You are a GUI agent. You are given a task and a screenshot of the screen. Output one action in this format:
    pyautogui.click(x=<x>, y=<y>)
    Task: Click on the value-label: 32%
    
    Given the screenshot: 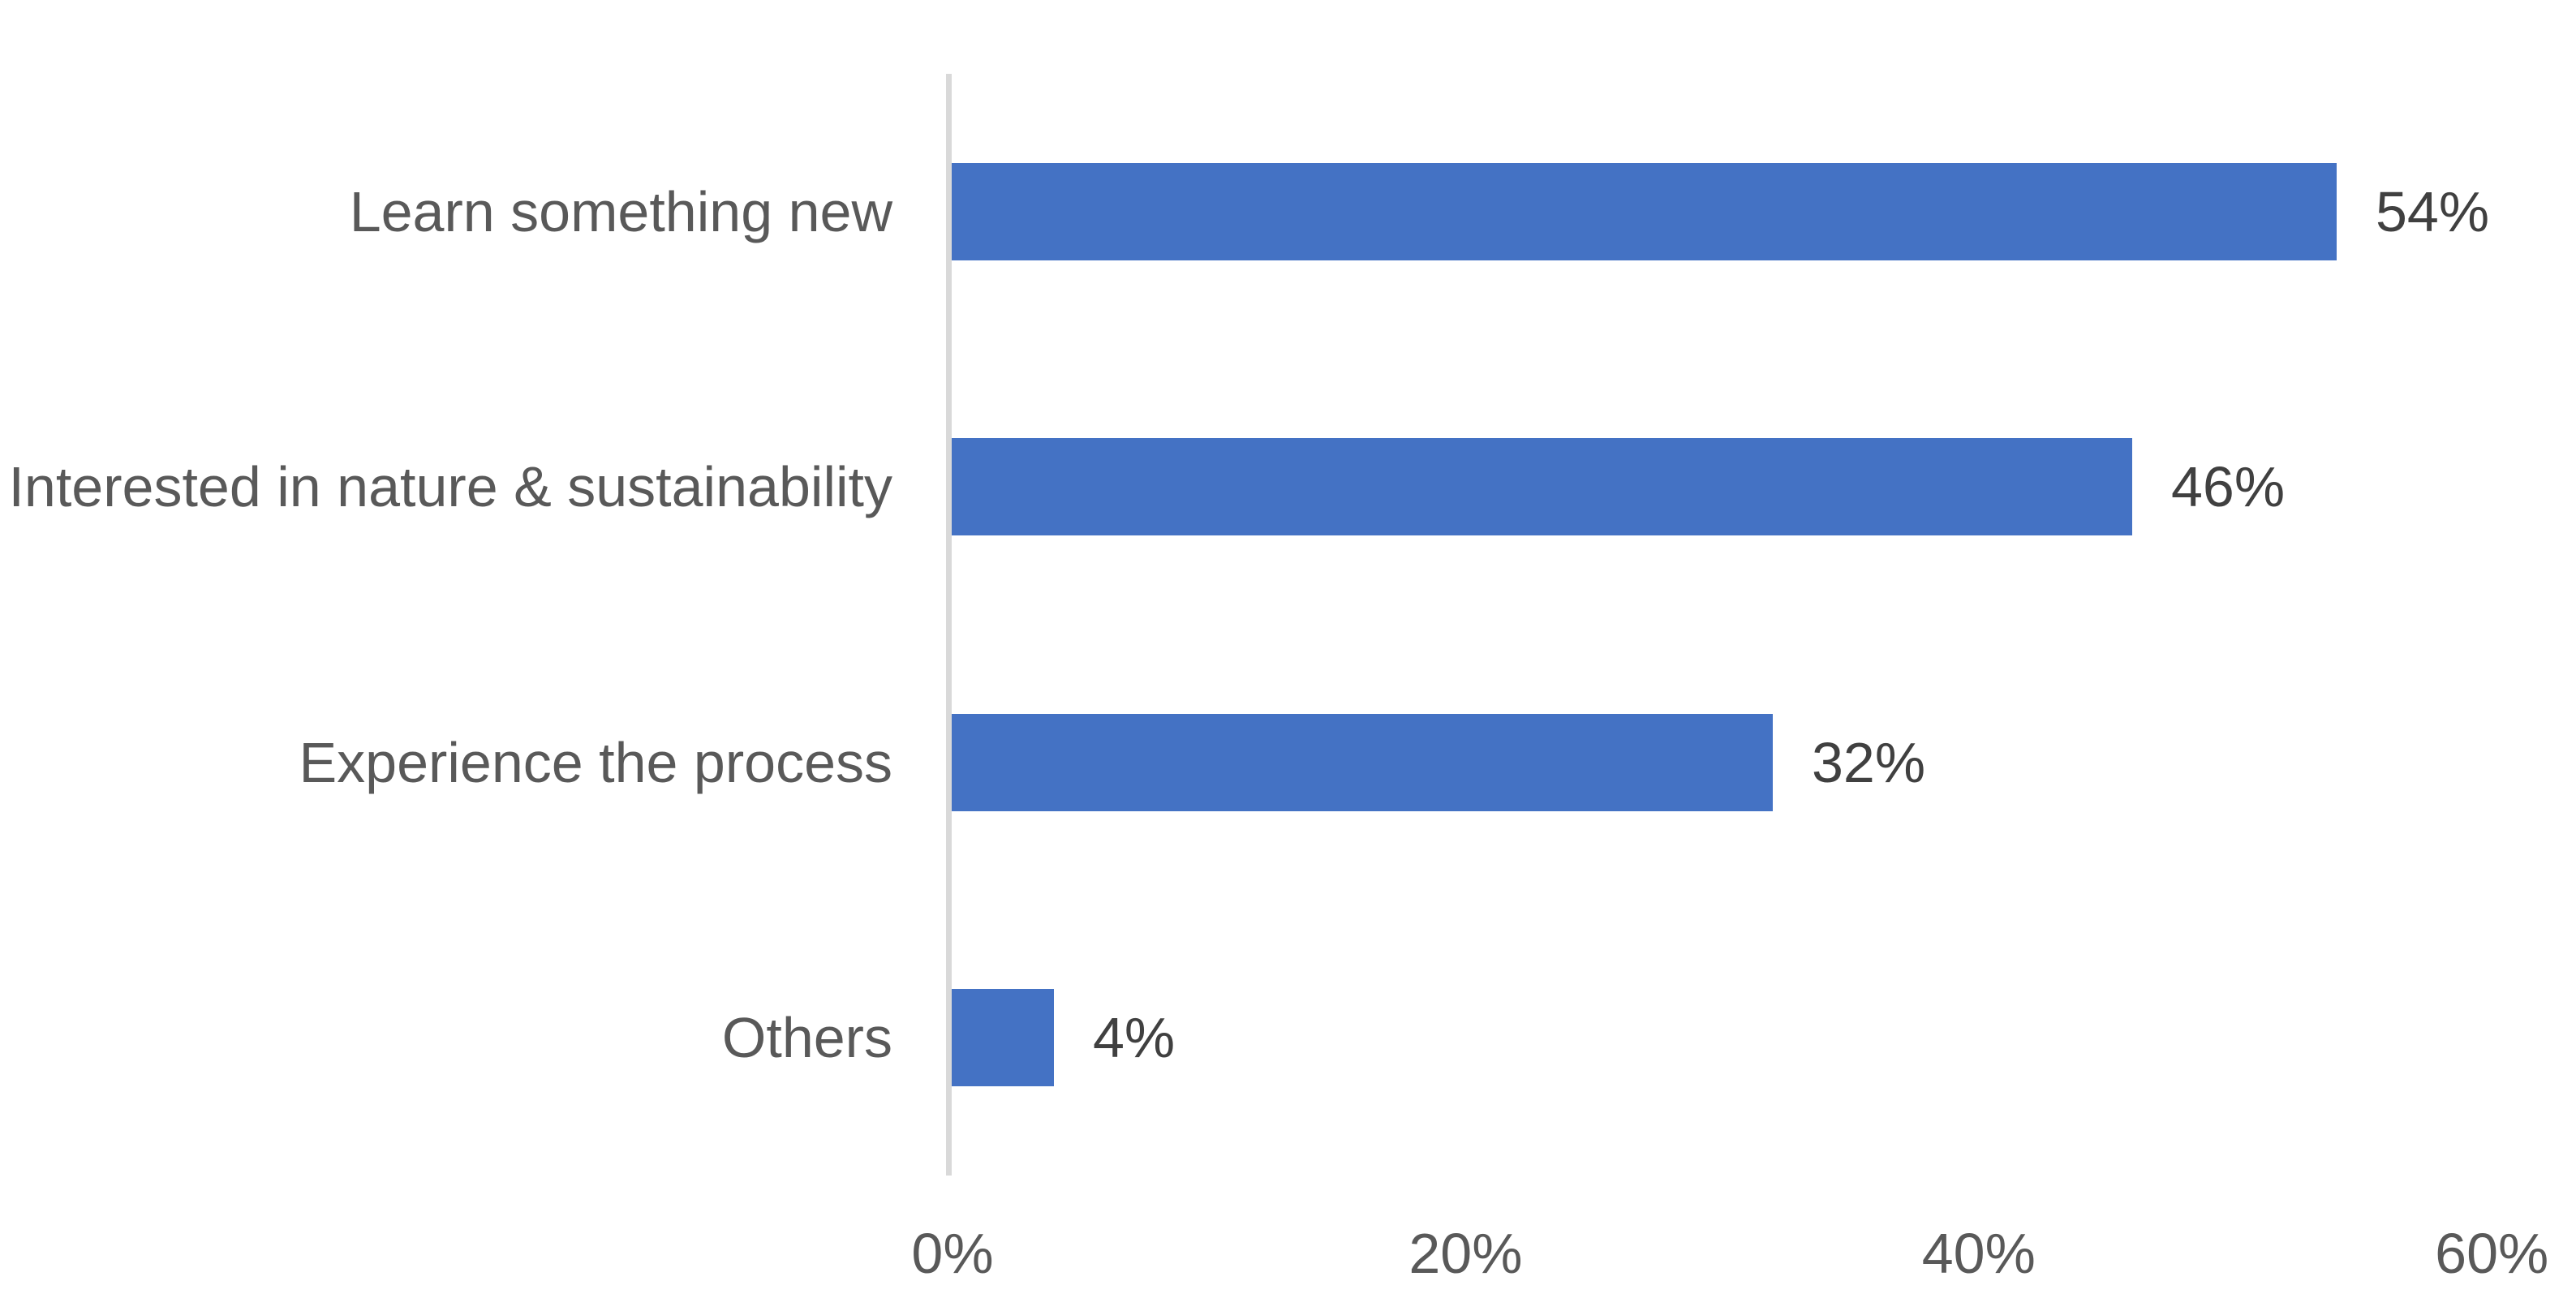 What is the action you would take?
    pyautogui.click(x=1869, y=762)
    